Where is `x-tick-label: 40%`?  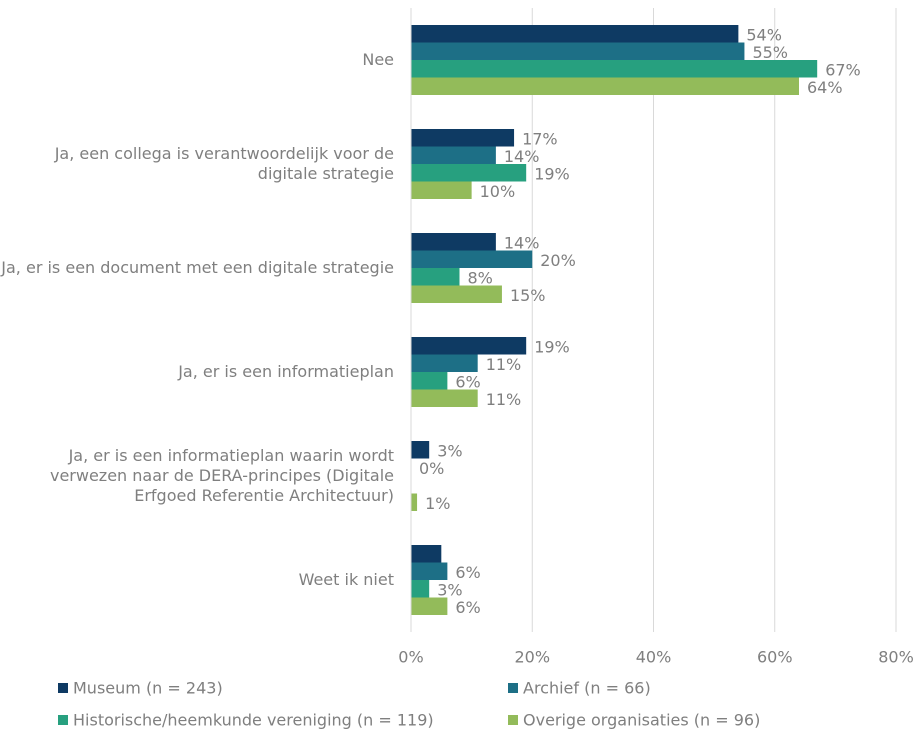 x-tick-label: 40% is located at coordinates (654, 657).